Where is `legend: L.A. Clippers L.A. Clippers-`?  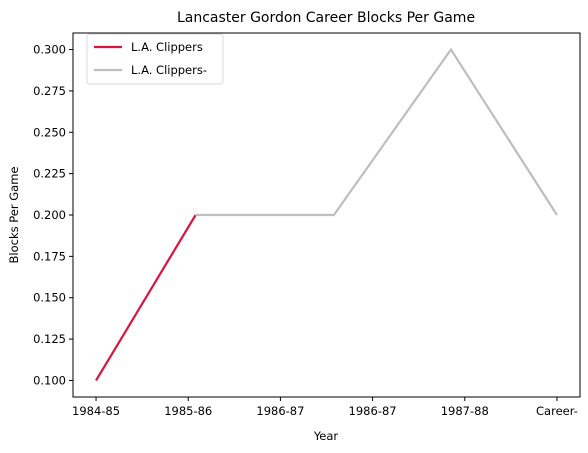 legend: L.A. Clippers L.A. Clippers- is located at coordinates (155, 59).